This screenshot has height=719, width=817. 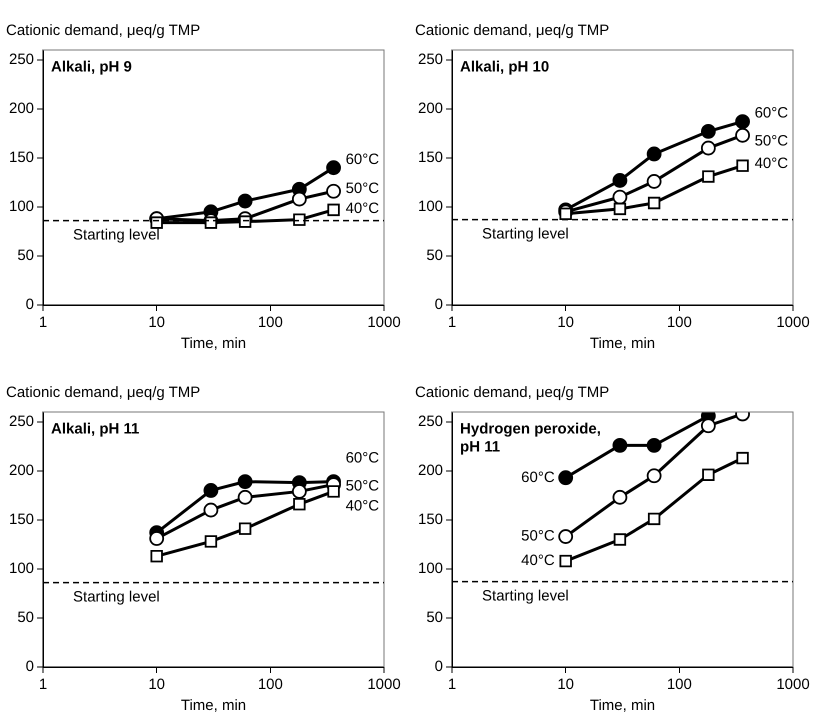 I want to click on text: Alkali, pH 11, so click(x=95, y=429).